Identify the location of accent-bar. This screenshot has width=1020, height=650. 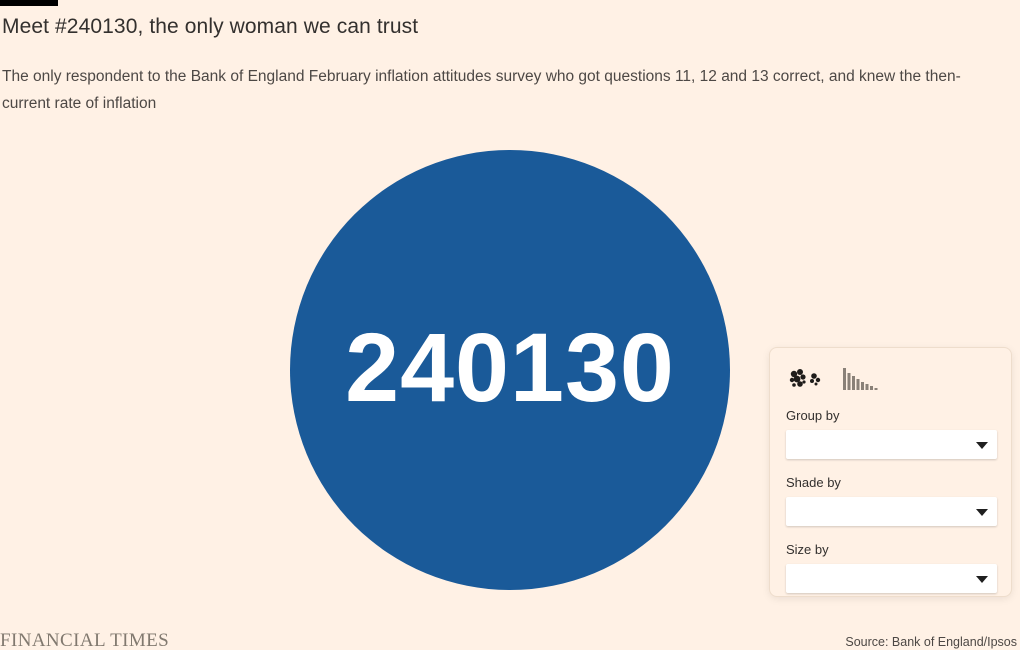
(29, 3).